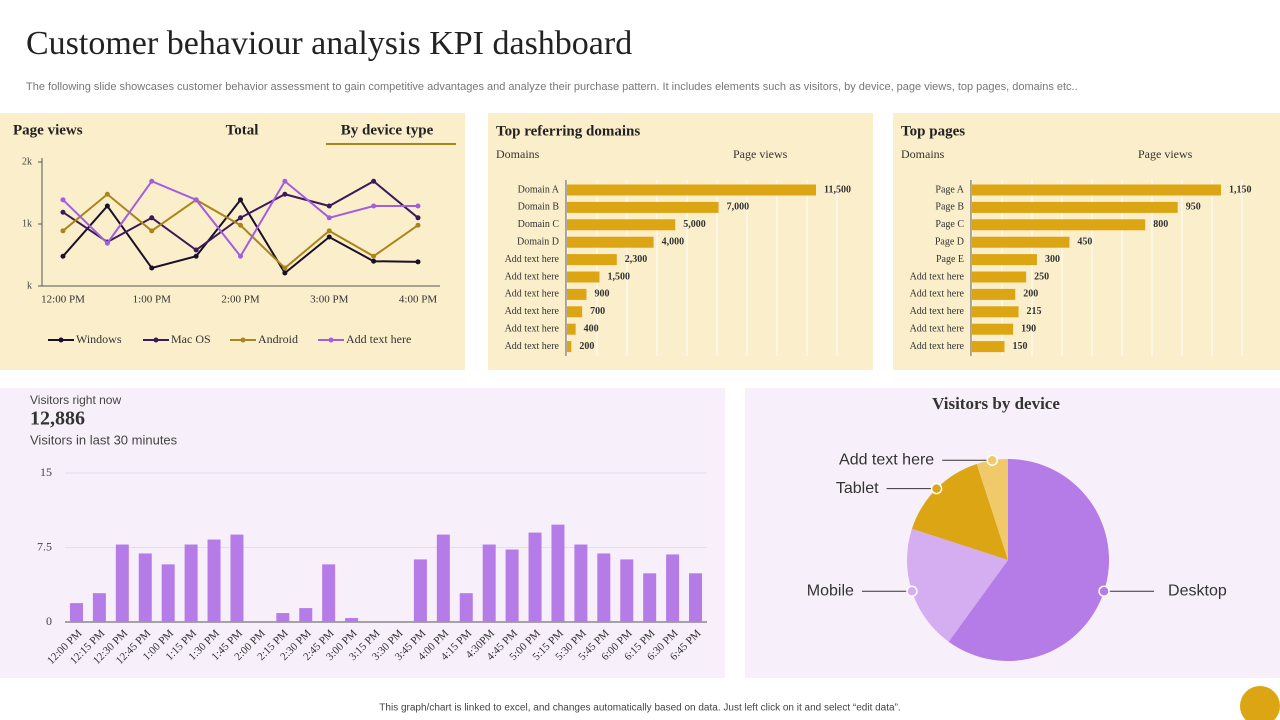  I want to click on y-tick-label: 15, so click(46, 472).